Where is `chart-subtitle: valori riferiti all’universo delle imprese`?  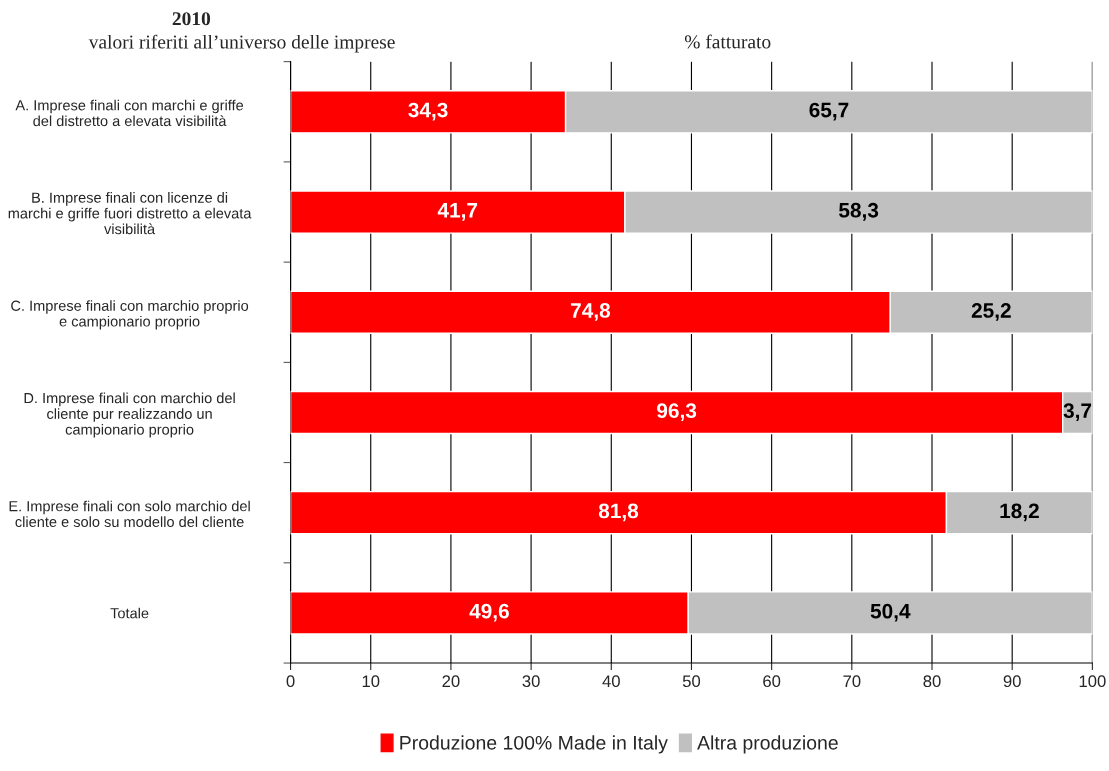 chart-subtitle: valori riferiti all’universo delle imprese is located at coordinates (241, 43).